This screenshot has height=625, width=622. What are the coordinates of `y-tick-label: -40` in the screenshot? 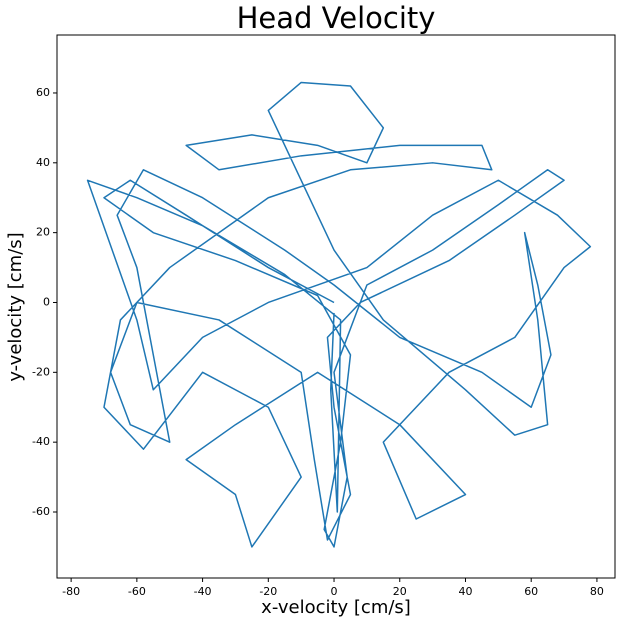 It's located at (41, 441).